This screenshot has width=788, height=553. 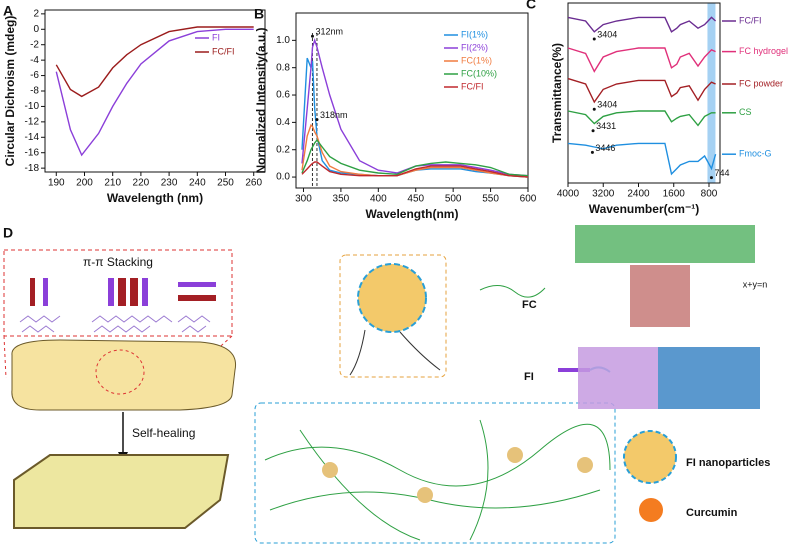 I want to click on y-tick-label: -2, so click(x=34, y=44).